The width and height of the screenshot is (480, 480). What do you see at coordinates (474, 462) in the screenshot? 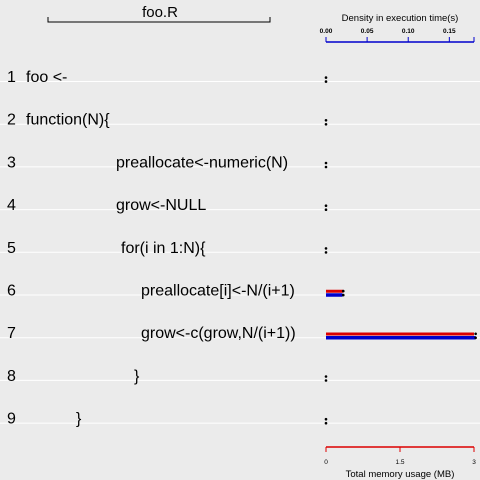
I see `memory-tick-label: 3` at bounding box center [474, 462].